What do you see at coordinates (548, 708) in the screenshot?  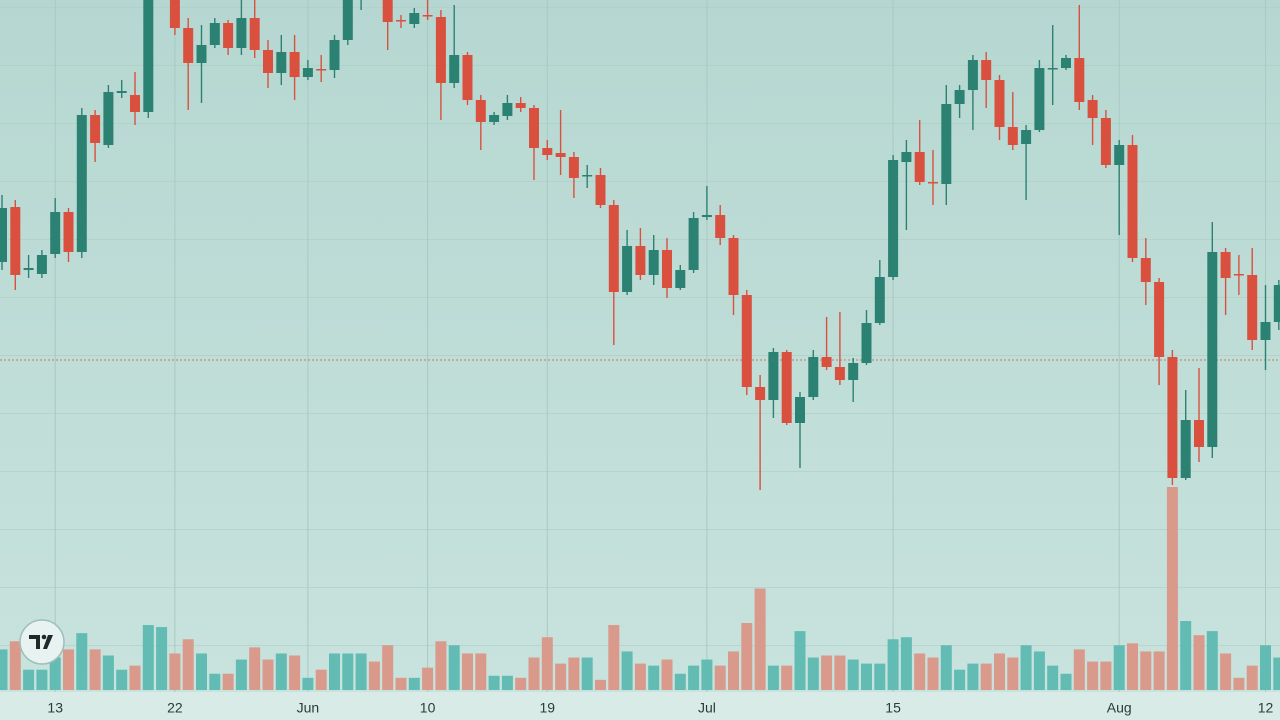 I see `x-tick-label: 19` at bounding box center [548, 708].